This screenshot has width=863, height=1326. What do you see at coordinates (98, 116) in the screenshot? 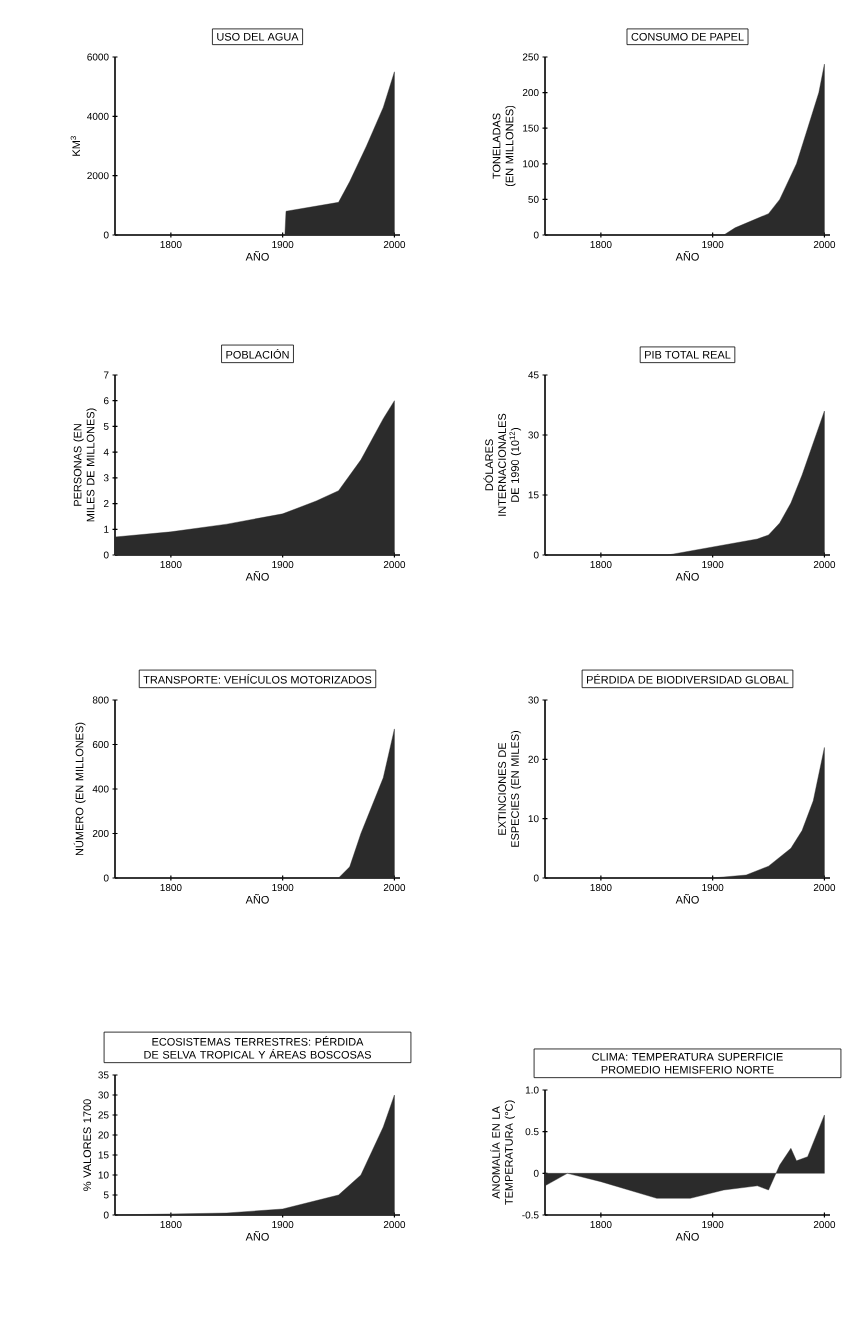
I see `y-tick-label: 4000` at bounding box center [98, 116].